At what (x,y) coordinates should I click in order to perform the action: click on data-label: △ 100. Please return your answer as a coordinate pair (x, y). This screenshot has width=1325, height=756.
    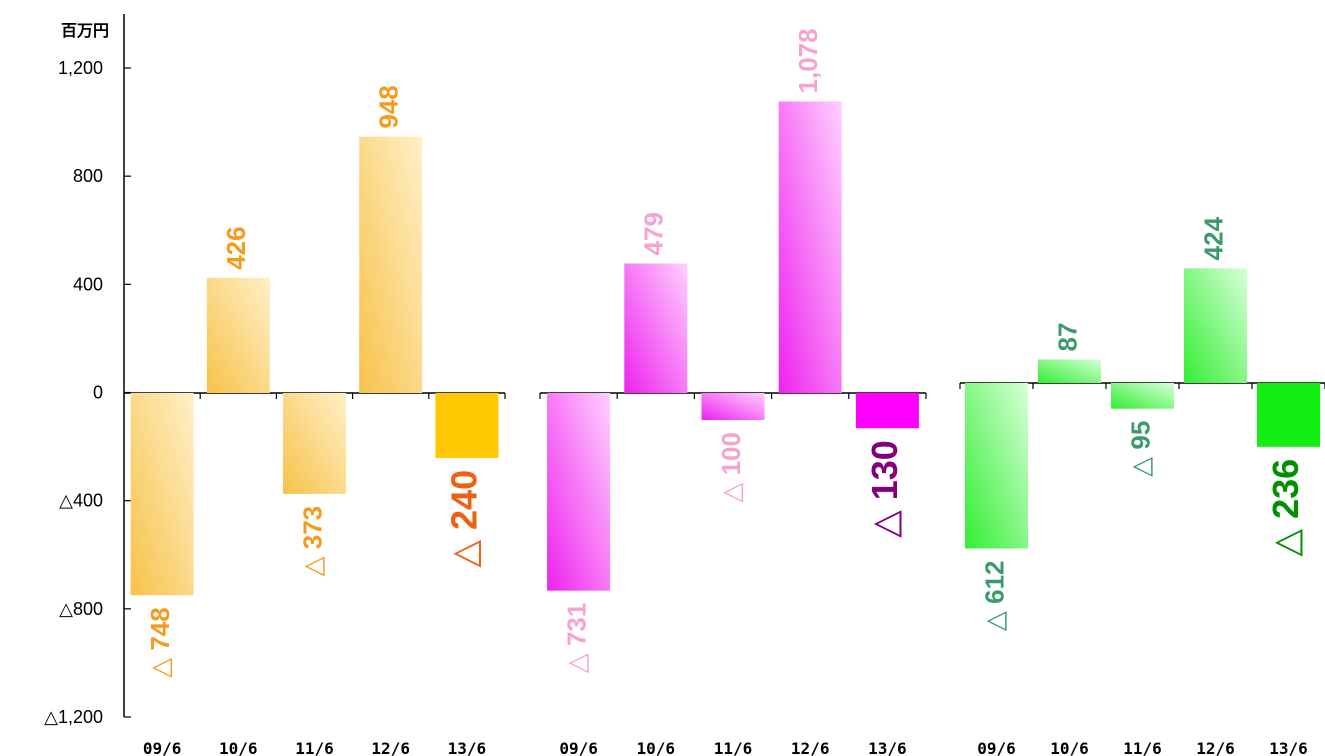
    Looking at the image, I should click on (731, 467).